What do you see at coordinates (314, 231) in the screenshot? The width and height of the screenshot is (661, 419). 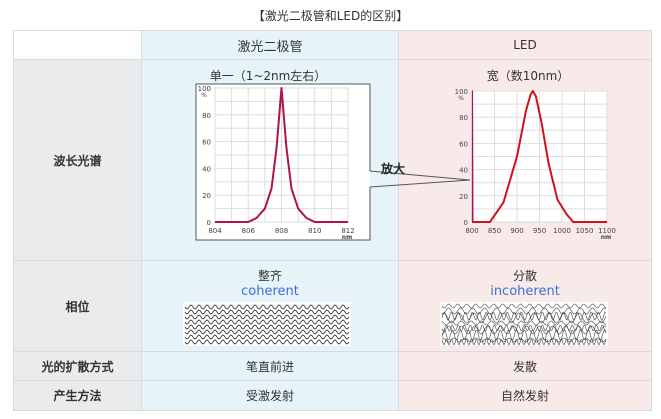 I see `x-tick-label: 810` at bounding box center [314, 231].